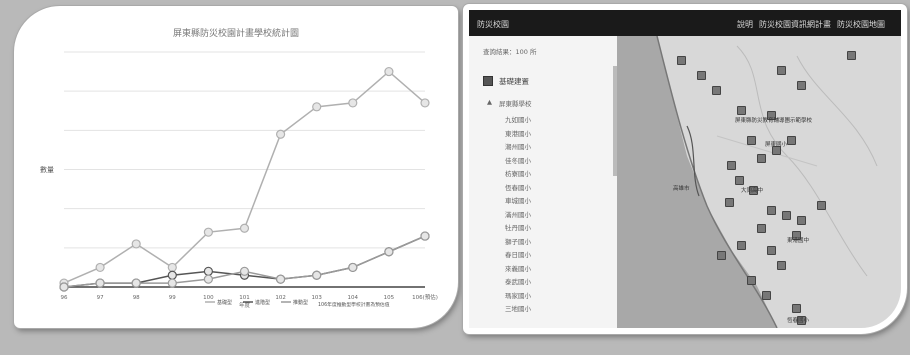  What do you see at coordinates (776, 145) in the screenshot?
I see `map-place-label: 屏東國小` at bounding box center [776, 145].